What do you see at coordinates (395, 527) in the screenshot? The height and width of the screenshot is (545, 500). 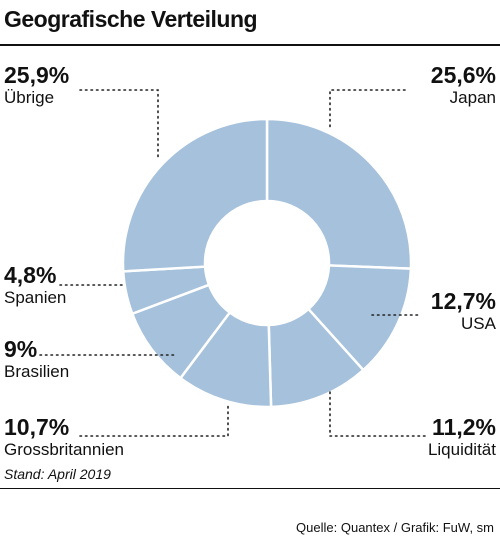 I see `source-credit: Quelle: Quantex / Grafik: FuW, sm` at bounding box center [395, 527].